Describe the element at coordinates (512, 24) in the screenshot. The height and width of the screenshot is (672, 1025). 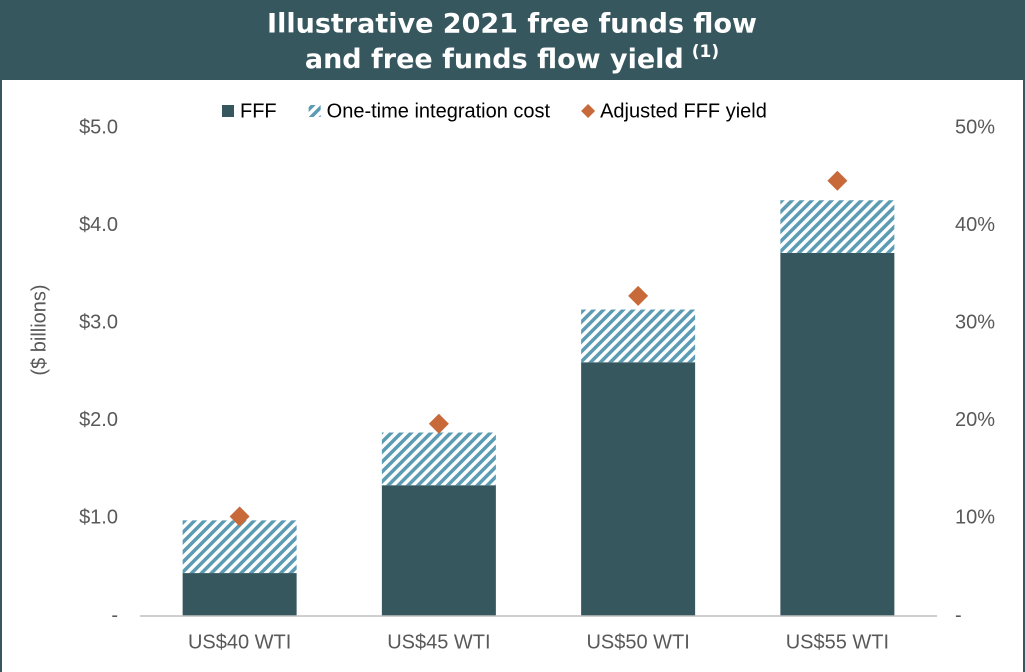
I see `chart-title: Illustrative 2021 free funds flow` at that location.